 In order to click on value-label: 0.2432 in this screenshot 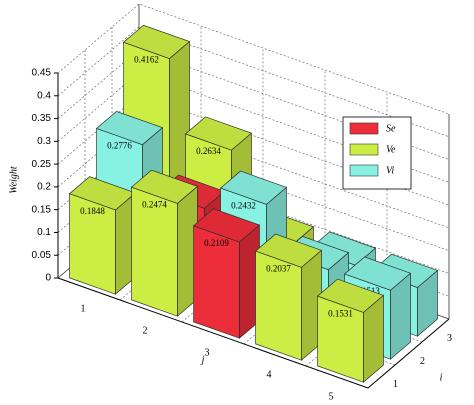, I will do `click(243, 205)`.